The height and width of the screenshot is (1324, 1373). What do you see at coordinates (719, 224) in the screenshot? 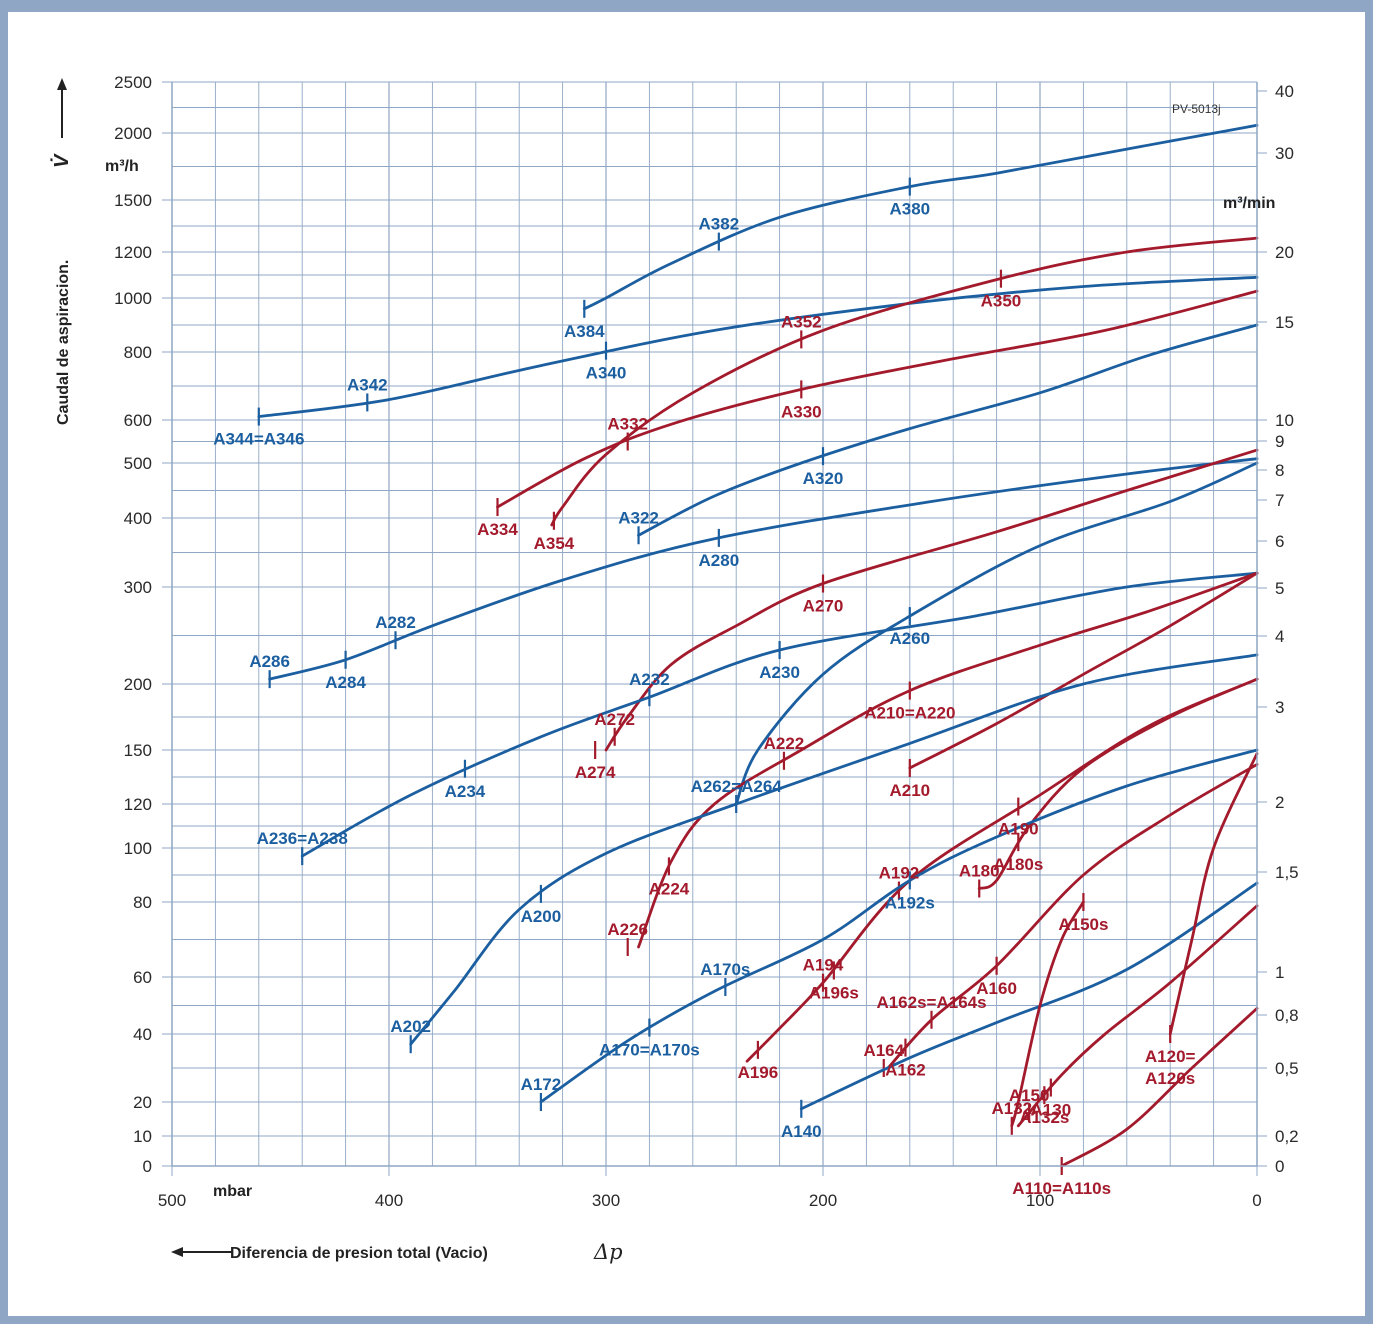
I see `curve-label: A382` at bounding box center [719, 224].